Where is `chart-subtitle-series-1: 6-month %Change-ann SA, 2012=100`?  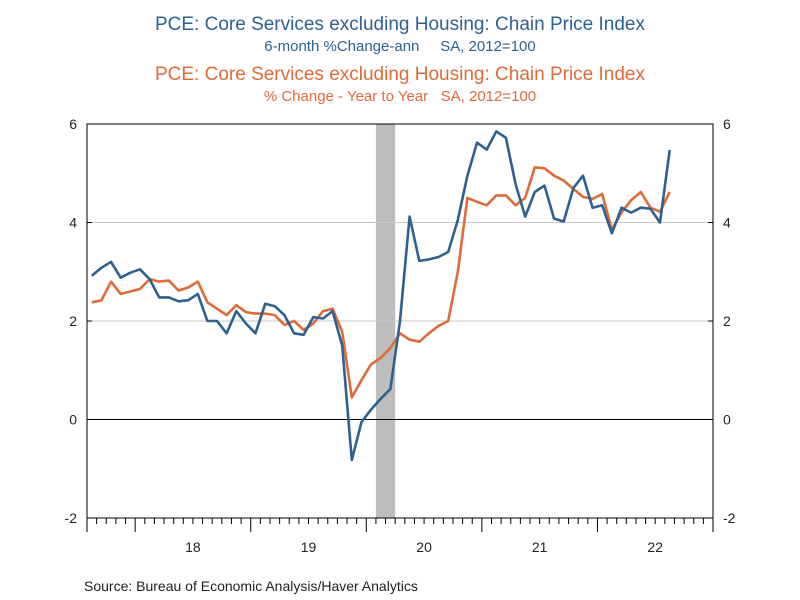
chart-subtitle-series-1: 6-month %Change-ann SA, 2012=100 is located at coordinates (400, 46).